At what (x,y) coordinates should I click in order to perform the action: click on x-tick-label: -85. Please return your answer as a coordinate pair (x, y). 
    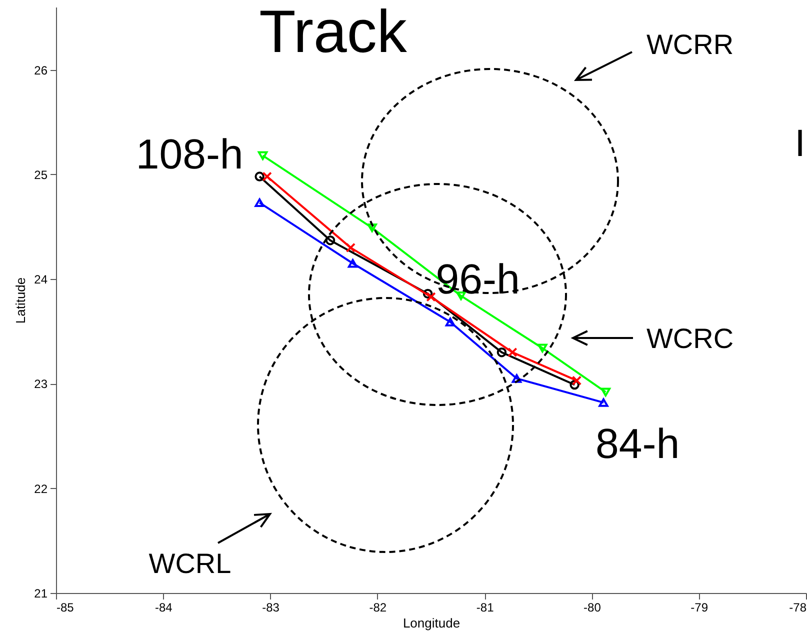
    Looking at the image, I should click on (65, 607).